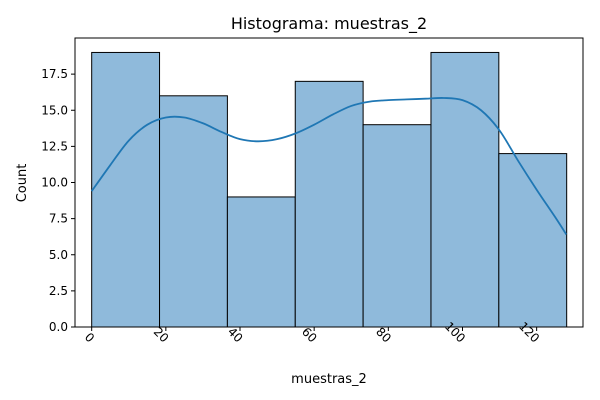 This screenshot has height=400, width=600. What do you see at coordinates (329, 379) in the screenshot?
I see `x-axis-label: muestras_2` at bounding box center [329, 379].